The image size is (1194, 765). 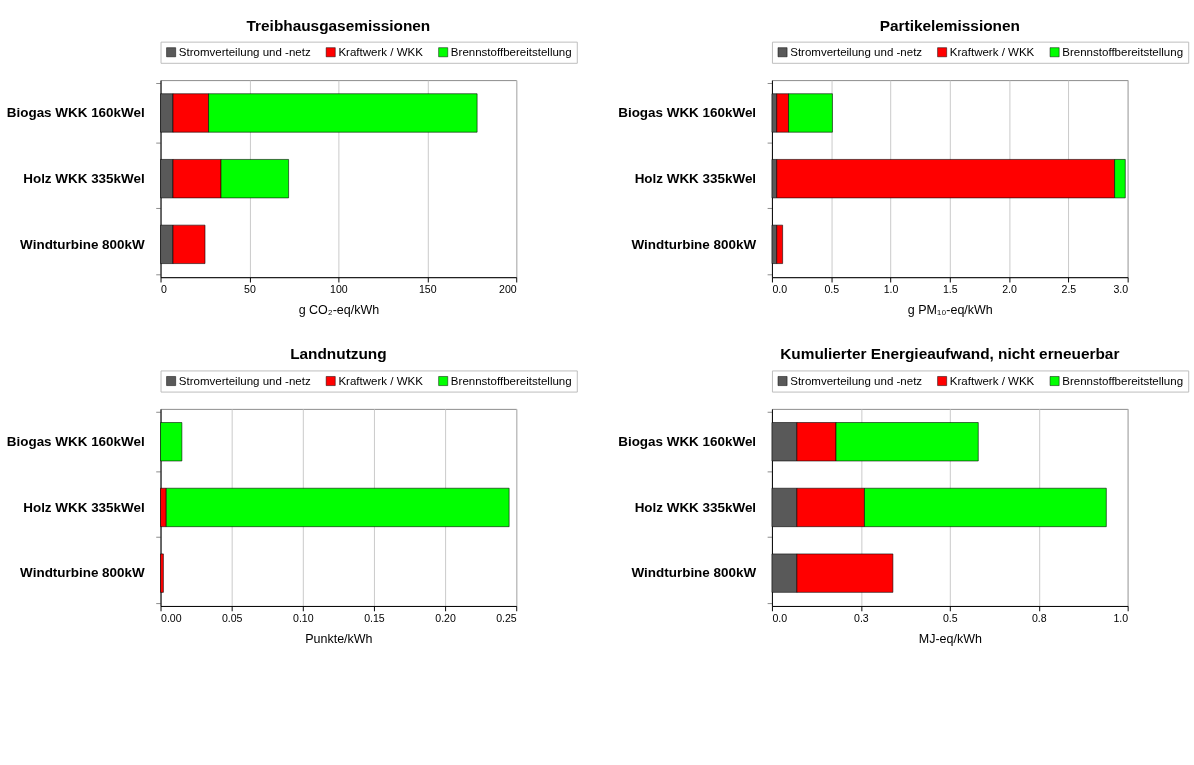 What do you see at coordinates (339, 639) in the screenshot?
I see `x-axis-title: Punkte/kWh` at bounding box center [339, 639].